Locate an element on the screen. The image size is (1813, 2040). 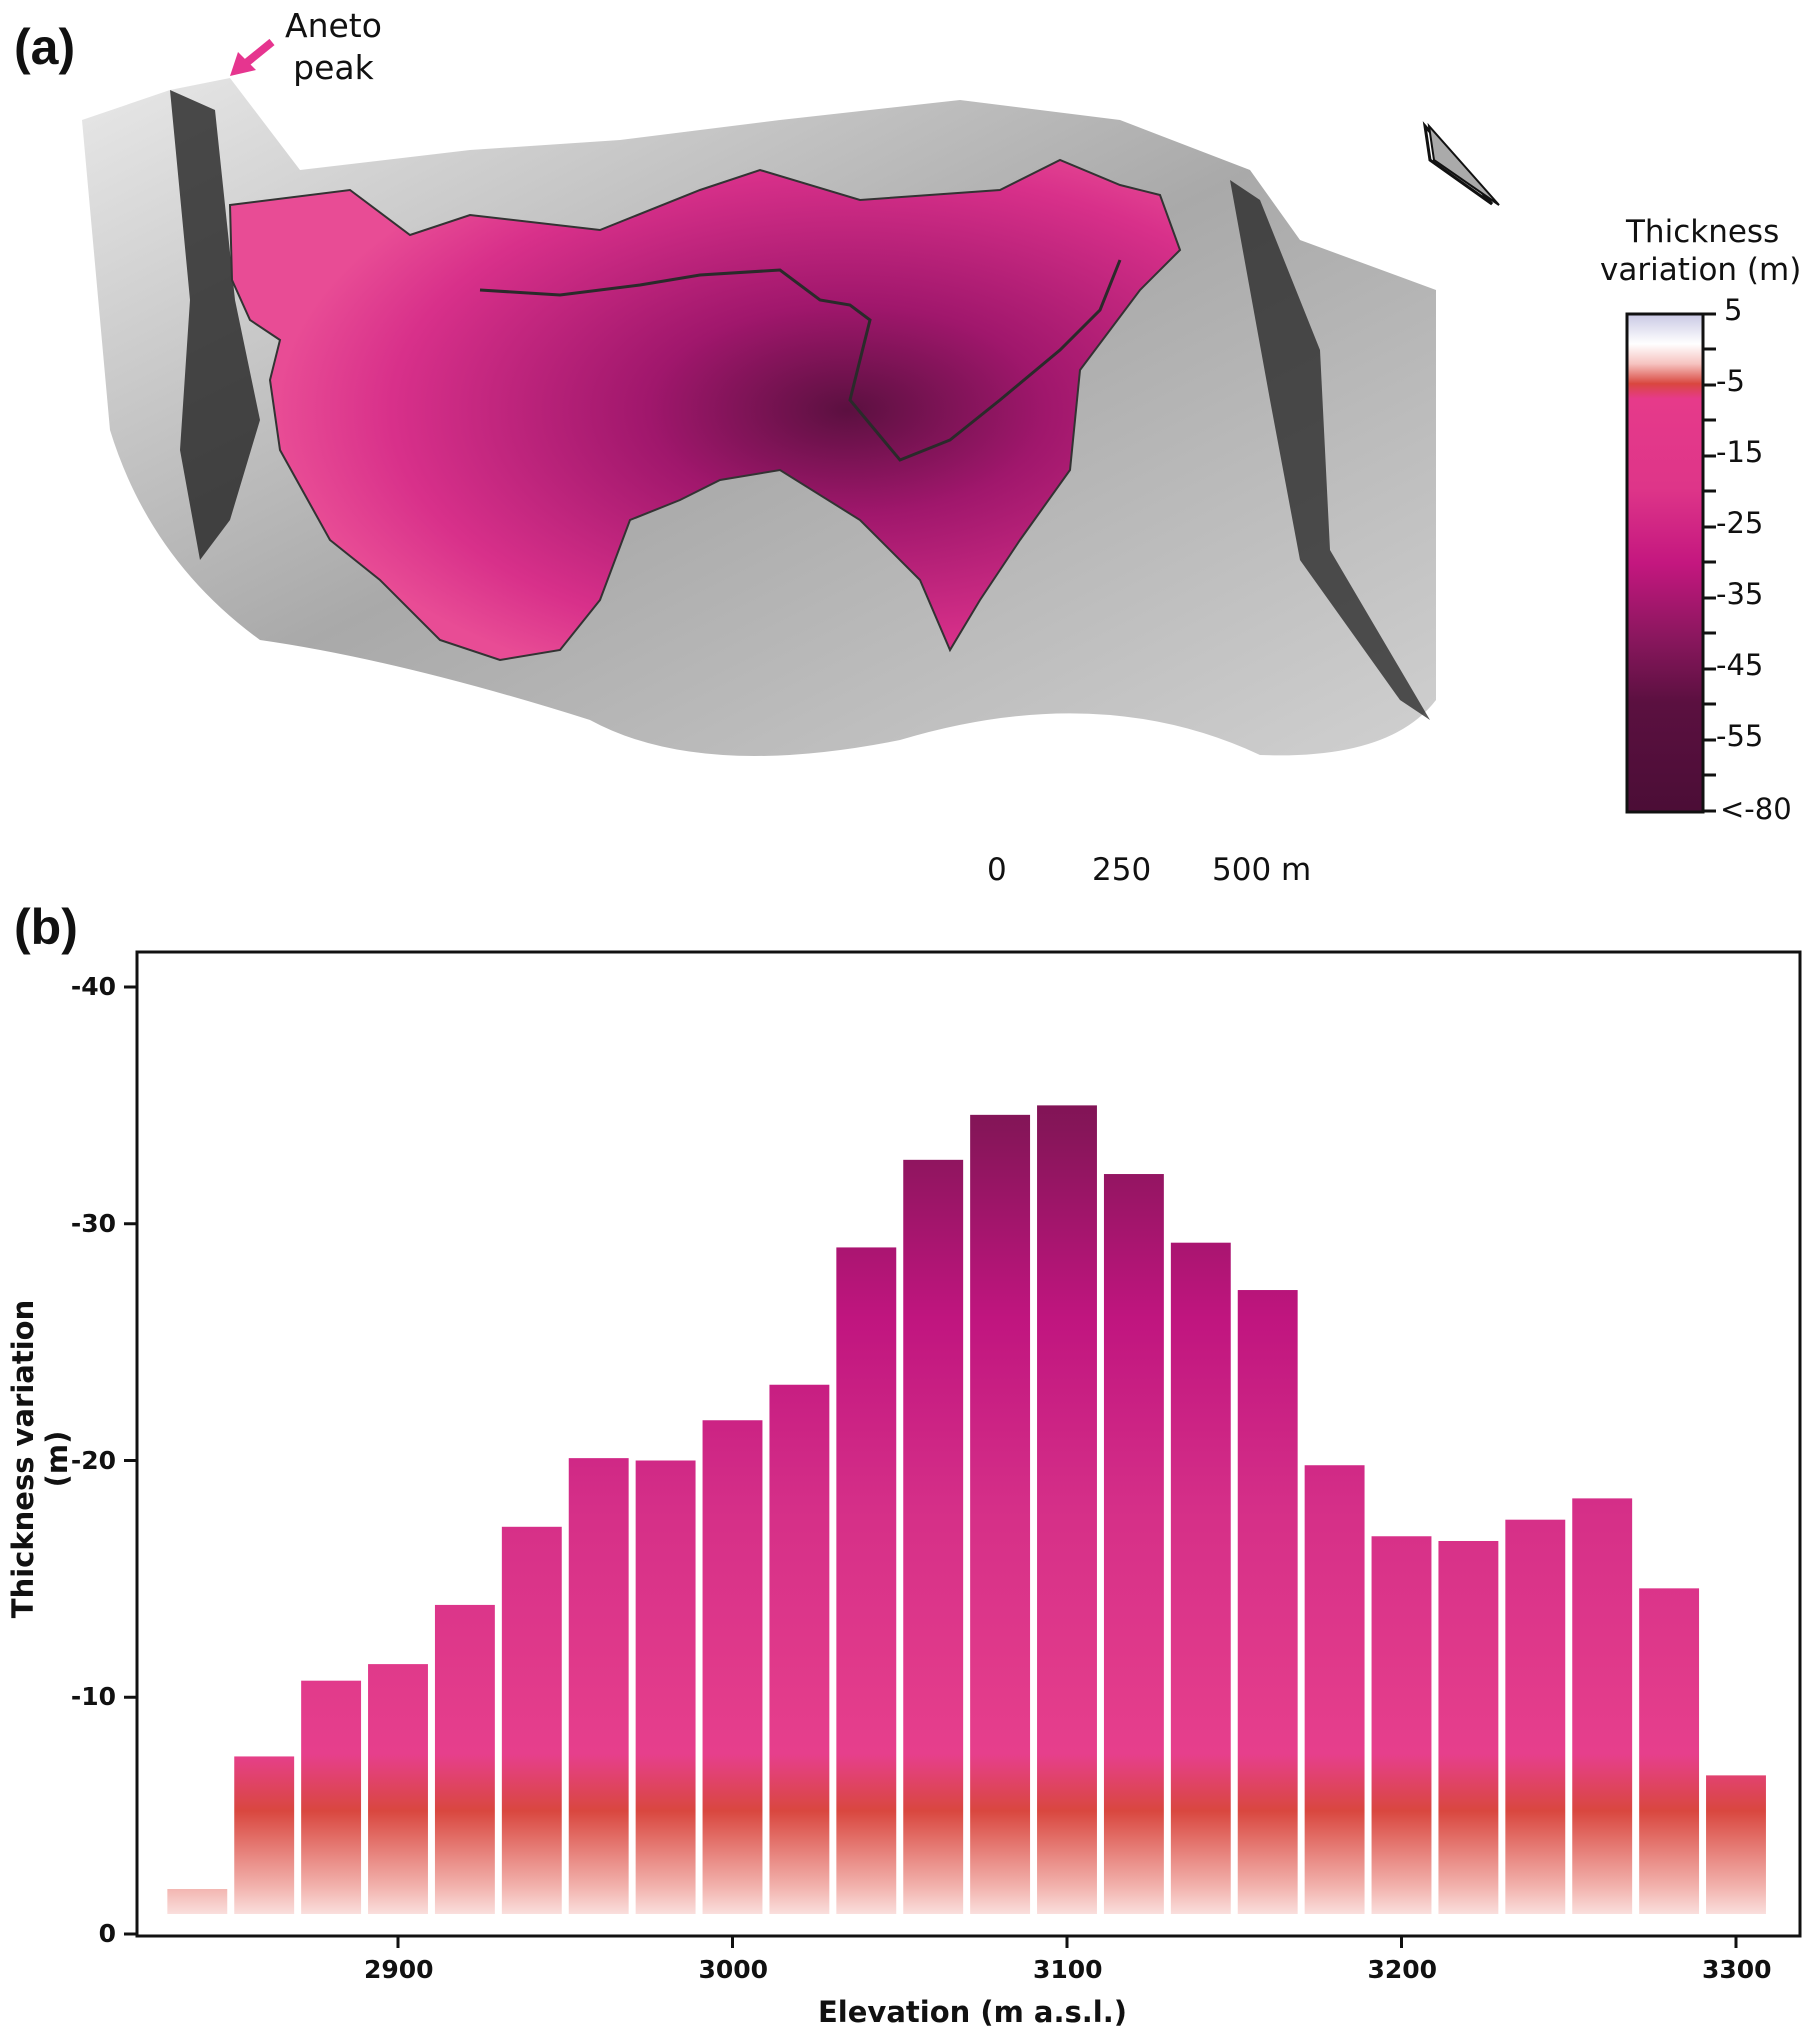
colorbar-tick: -5 is located at coordinates (1730, 381).